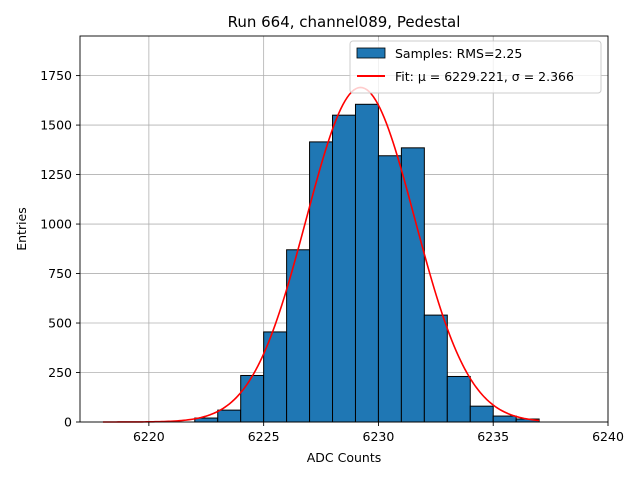 The image size is (640, 484). What do you see at coordinates (344, 457) in the screenshot?
I see `x-axis-label: ADC Counts` at bounding box center [344, 457].